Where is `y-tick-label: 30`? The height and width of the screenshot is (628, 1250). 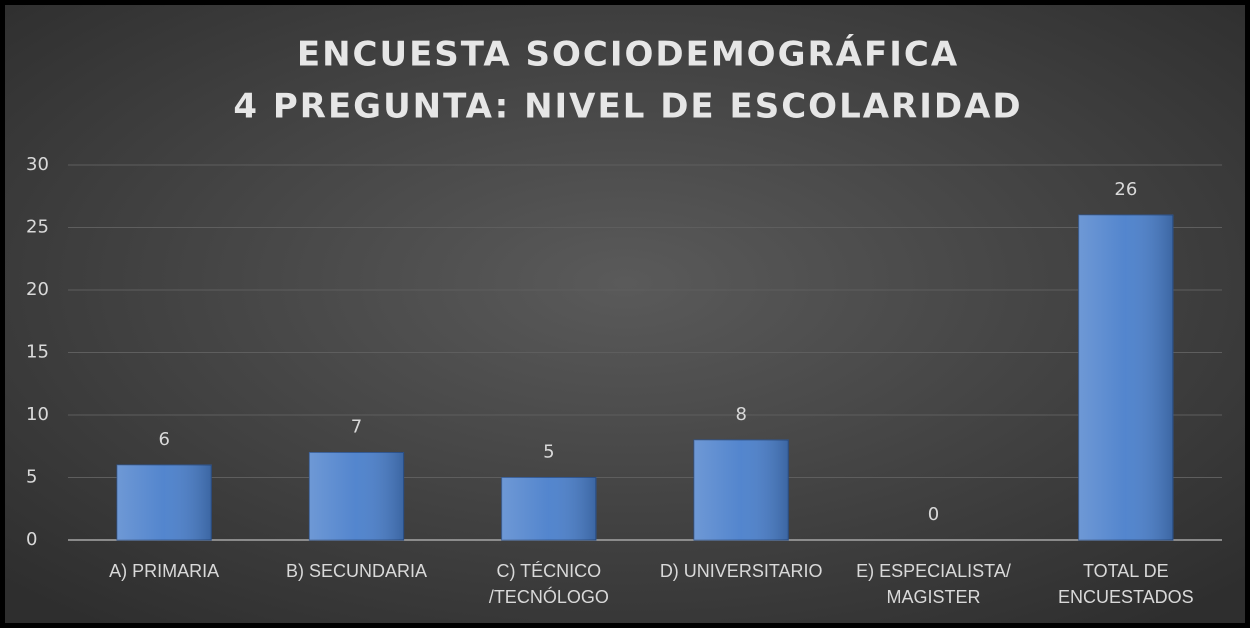
y-tick-label: 30 is located at coordinates (37, 164).